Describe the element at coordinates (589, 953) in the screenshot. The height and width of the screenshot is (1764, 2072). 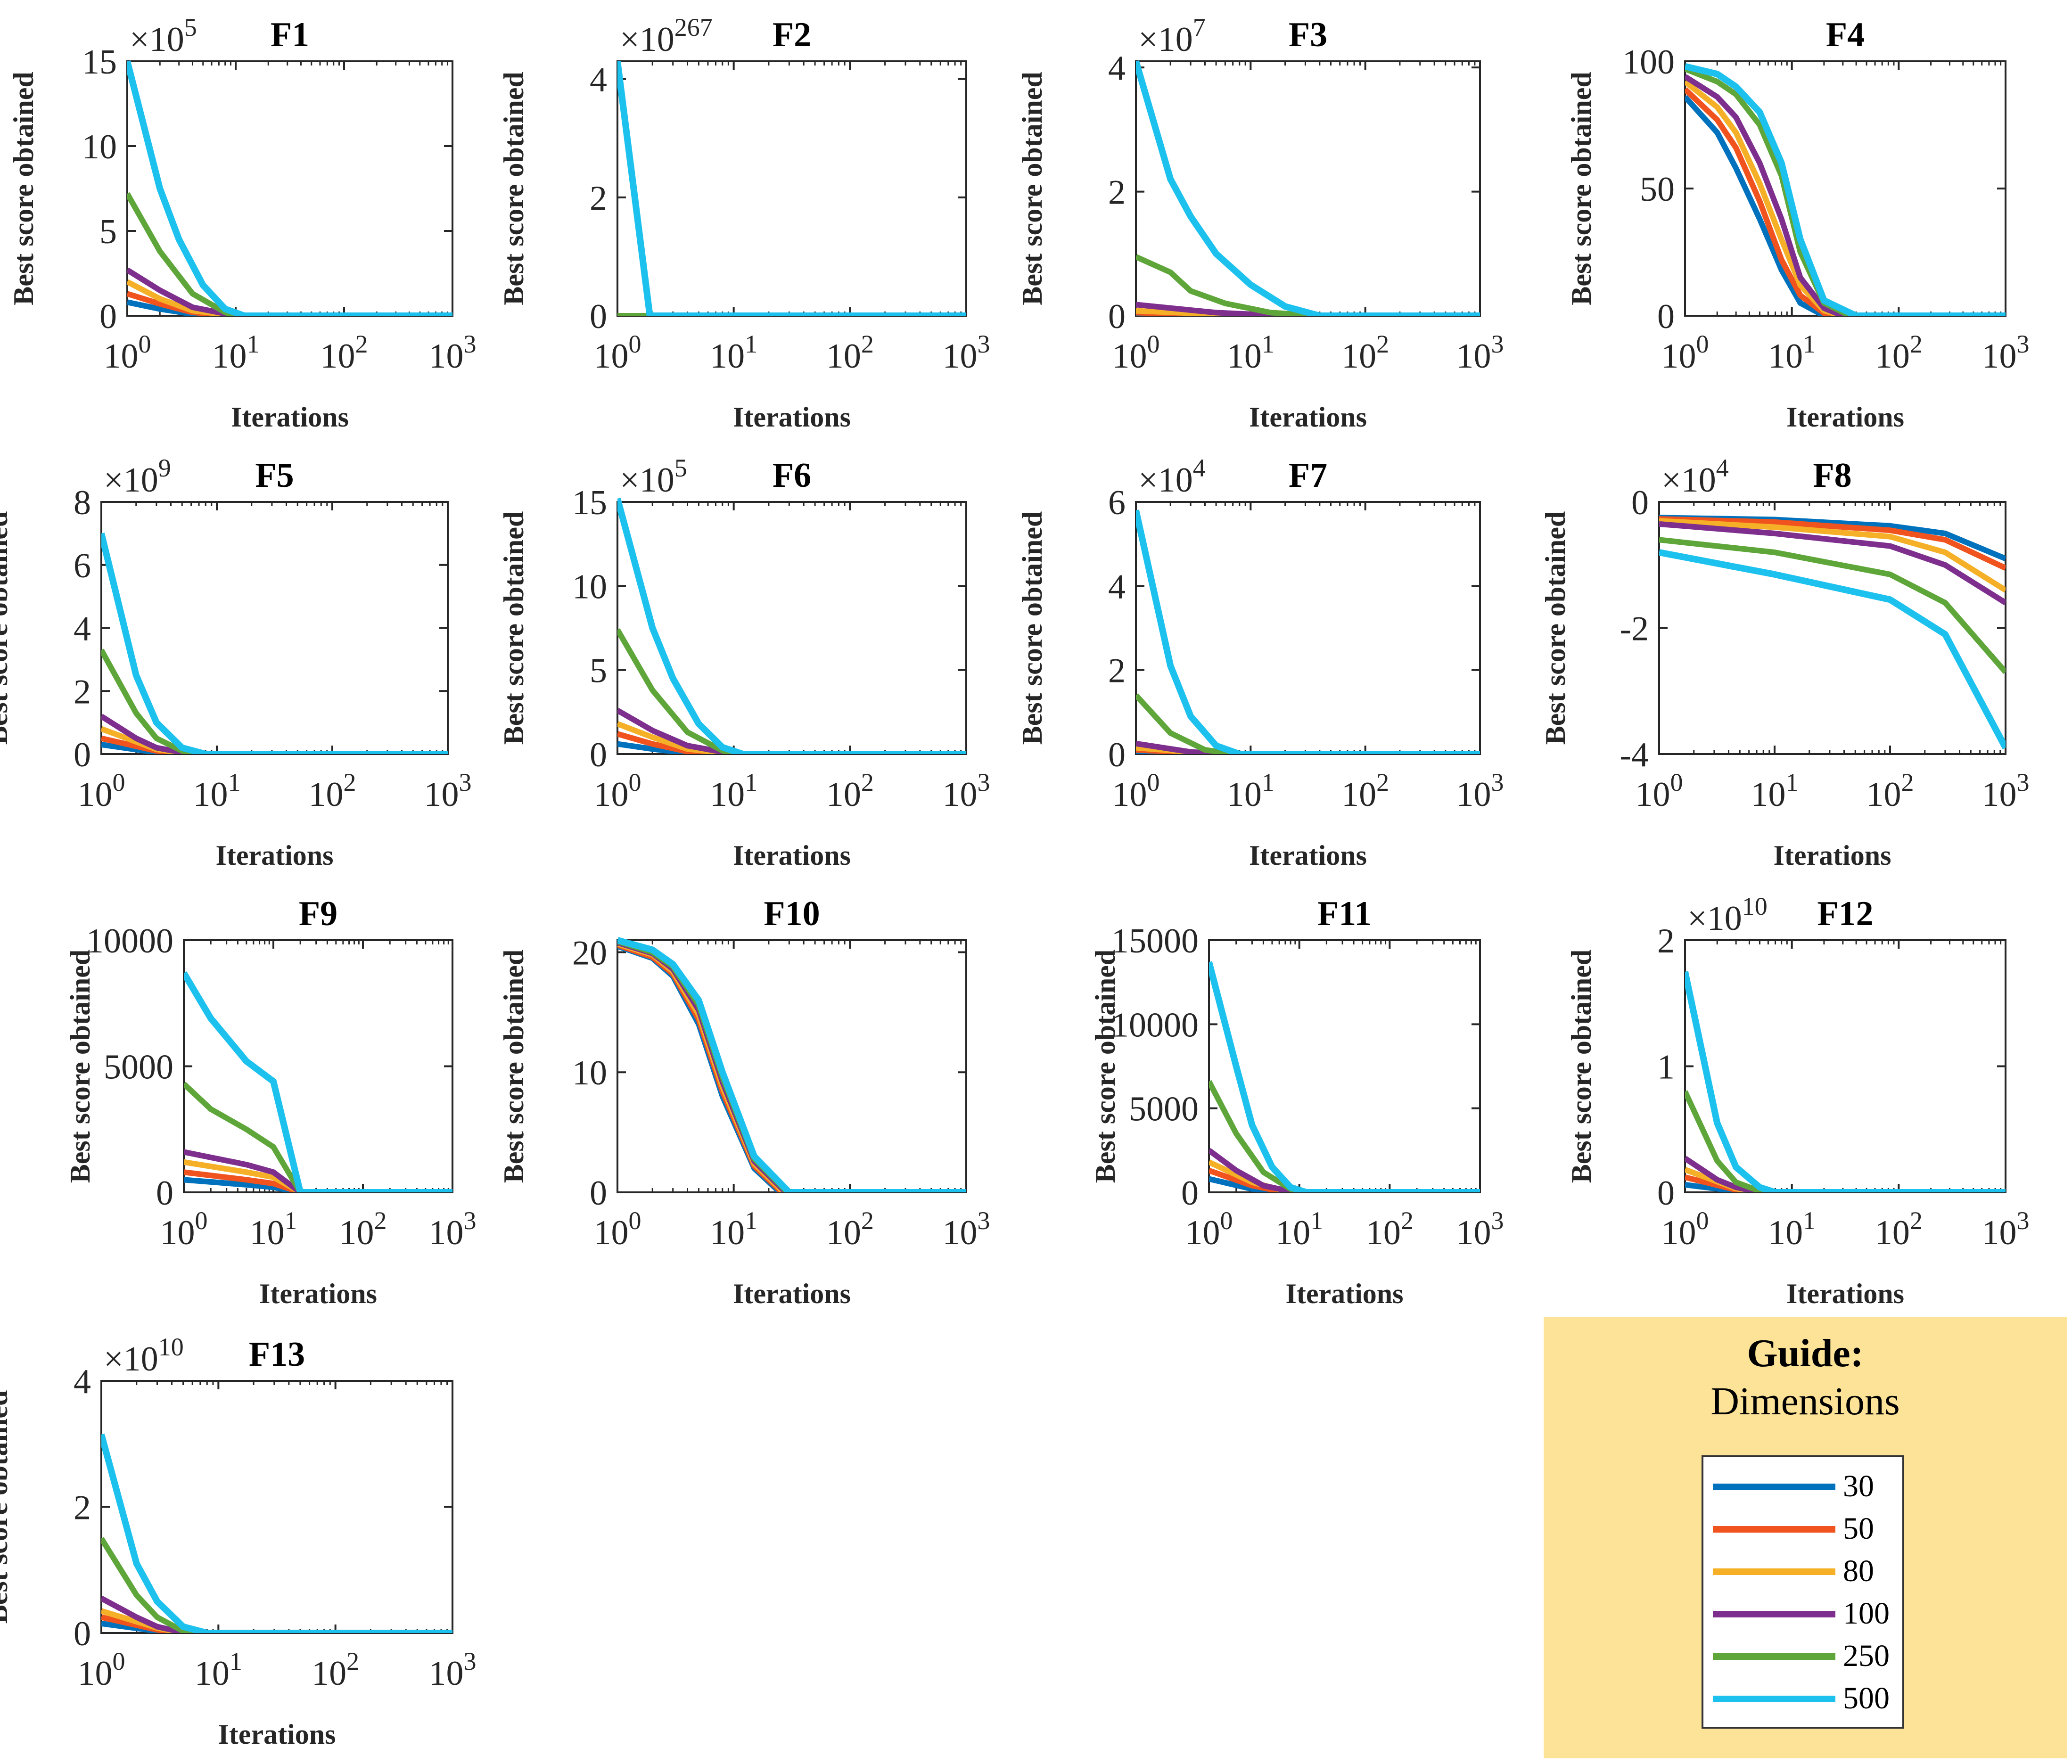
I see `y-tick-label: 20` at that location.